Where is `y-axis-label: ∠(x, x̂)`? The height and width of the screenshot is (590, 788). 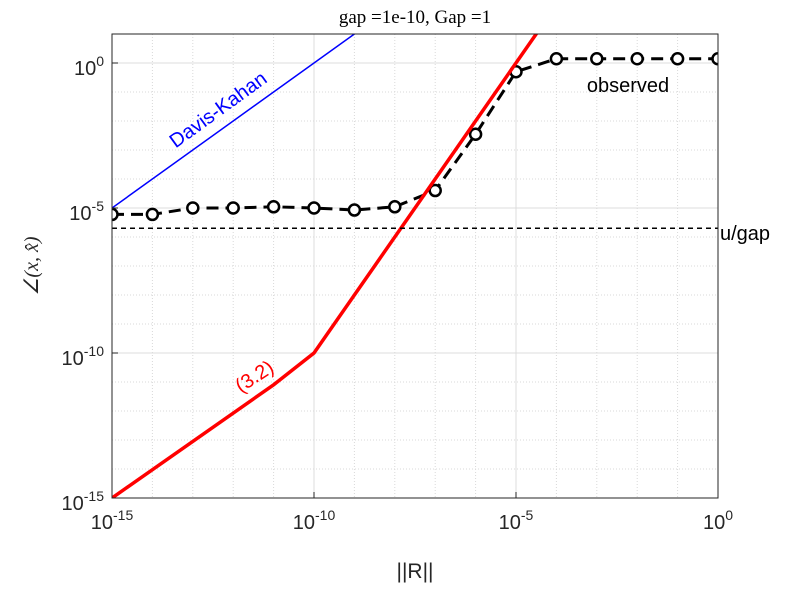 y-axis-label: ∠(x, x̂) is located at coordinates (32, 265).